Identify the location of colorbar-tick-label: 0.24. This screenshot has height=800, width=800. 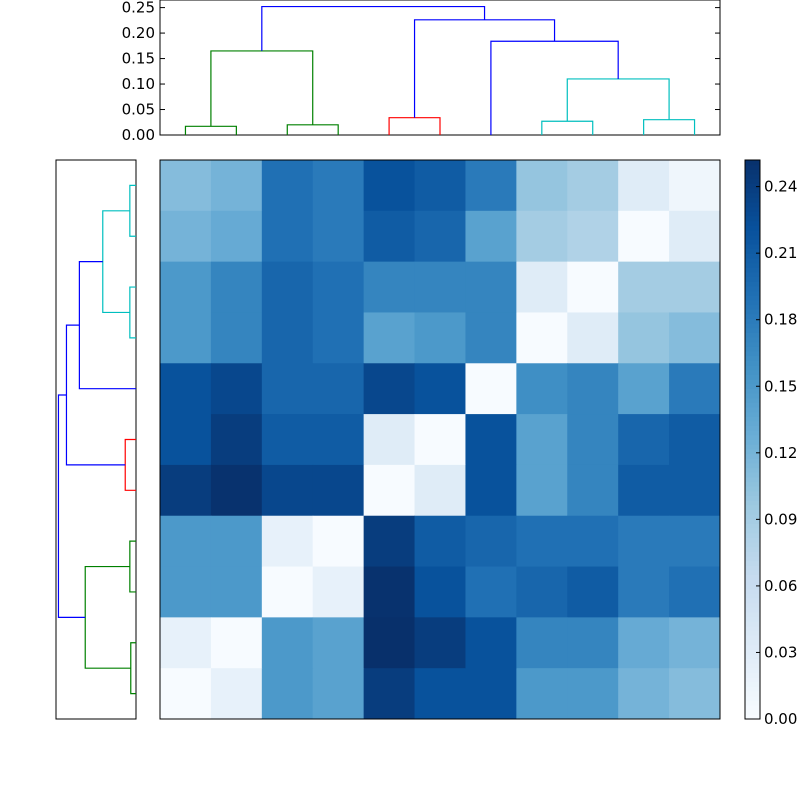
(780, 187).